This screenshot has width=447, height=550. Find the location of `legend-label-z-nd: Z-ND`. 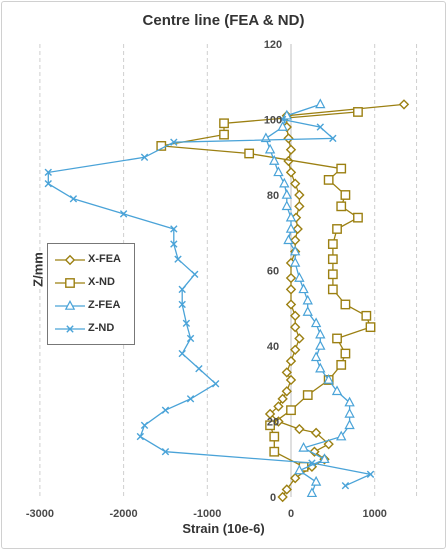

legend-label-z-nd: Z-ND is located at coordinates (101, 328).